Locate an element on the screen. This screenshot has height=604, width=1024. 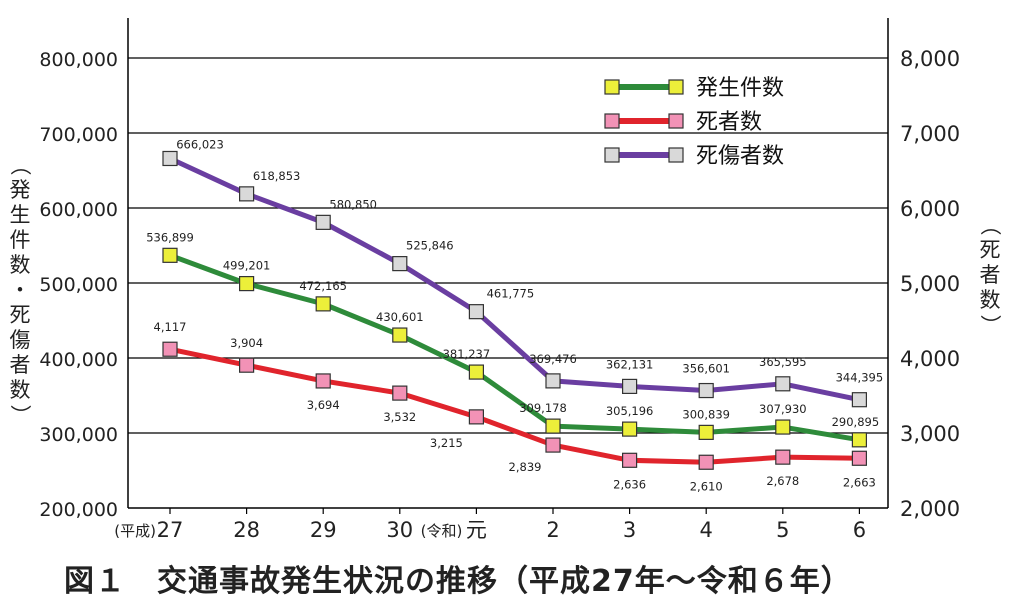
data-label: 290,895 is located at coordinates (856, 422).